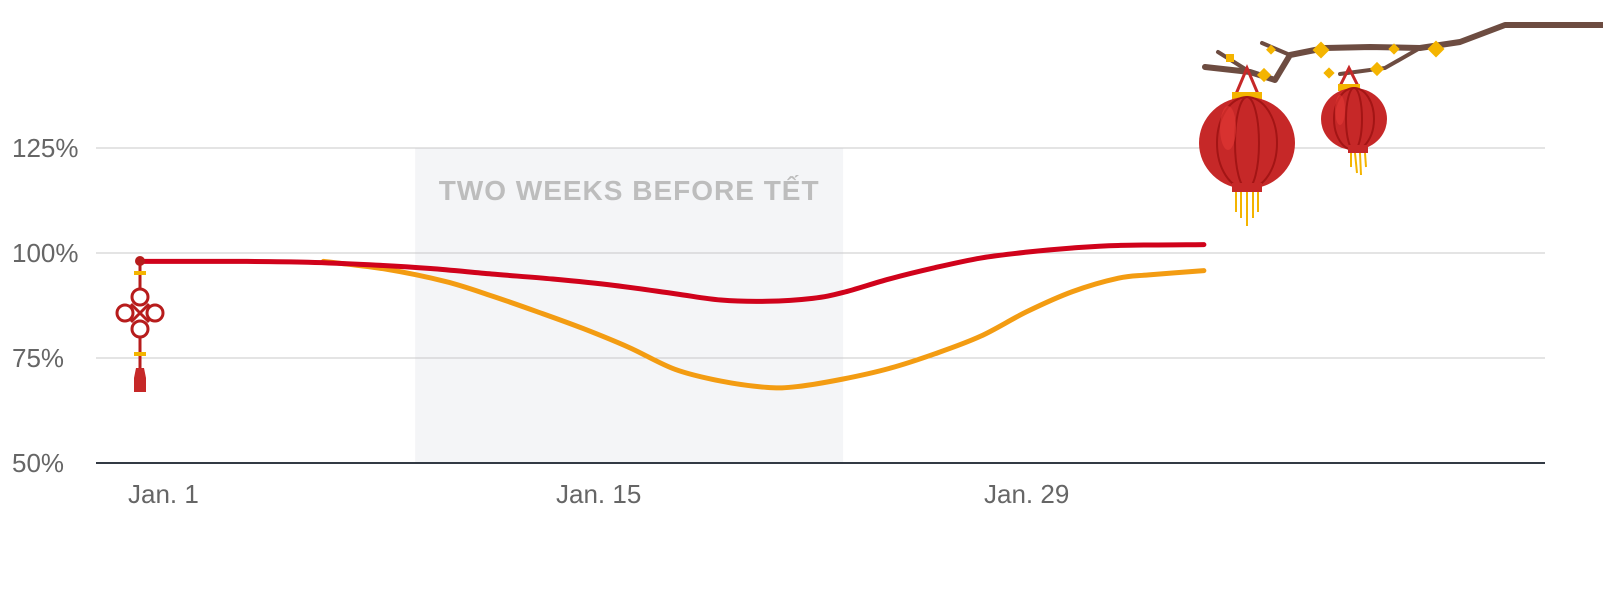  What do you see at coordinates (163, 494) in the screenshot?
I see `x-tick-label: Jan. 1` at bounding box center [163, 494].